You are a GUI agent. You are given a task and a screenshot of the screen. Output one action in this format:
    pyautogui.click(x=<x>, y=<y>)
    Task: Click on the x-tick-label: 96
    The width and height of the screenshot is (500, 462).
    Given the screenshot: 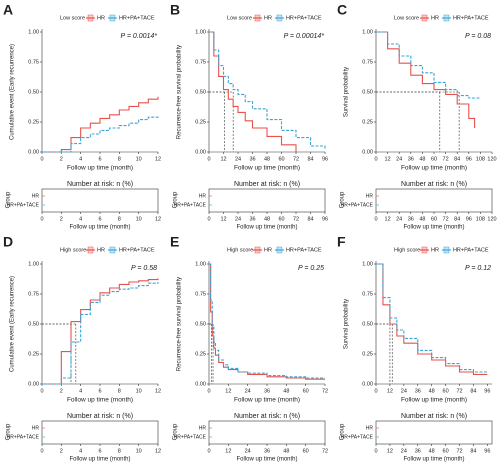 What is the action you would take?
    pyautogui.click(x=469, y=159)
    